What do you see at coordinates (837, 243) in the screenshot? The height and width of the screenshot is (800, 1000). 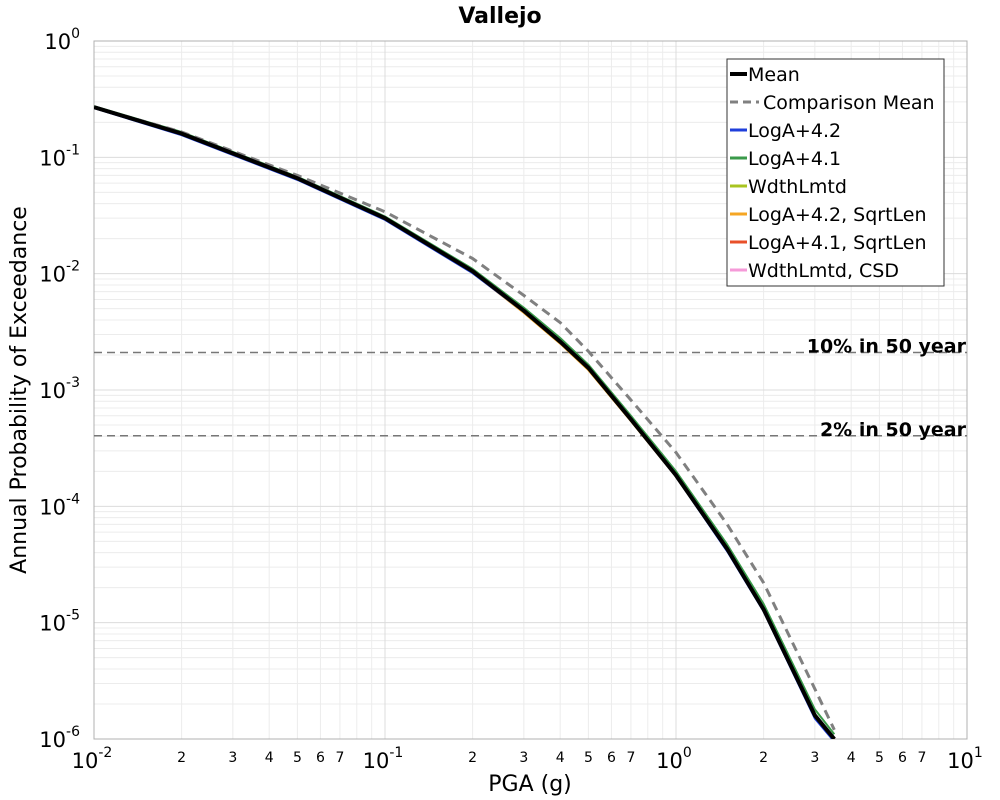 I see `legend-entry-label: LogA+4.1, SqrtLen` at bounding box center [837, 243].